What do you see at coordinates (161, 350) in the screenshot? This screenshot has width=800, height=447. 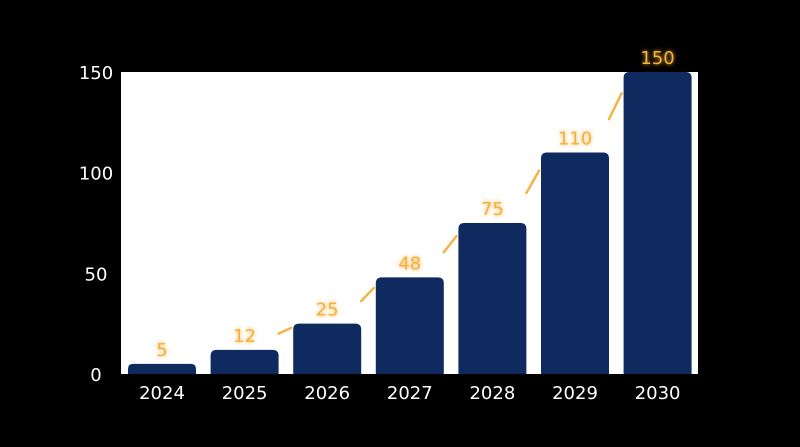 I see `data-label: 5` at bounding box center [161, 350].